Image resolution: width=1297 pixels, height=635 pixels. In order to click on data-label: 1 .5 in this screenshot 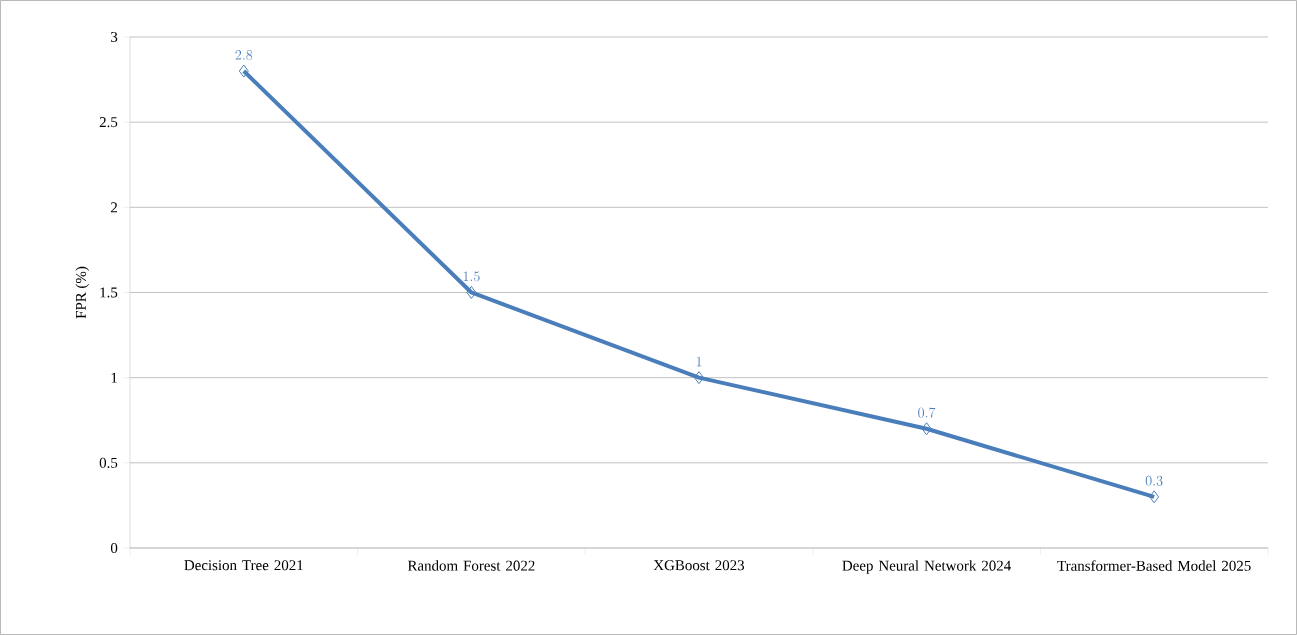, I will do `click(471, 276)`.